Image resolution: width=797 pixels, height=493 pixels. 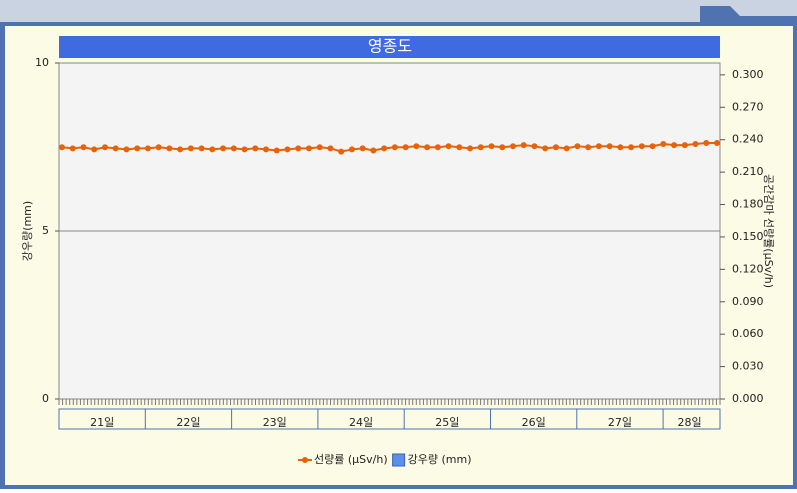 I want to click on x-tick-label: 24일, so click(x=361, y=422).